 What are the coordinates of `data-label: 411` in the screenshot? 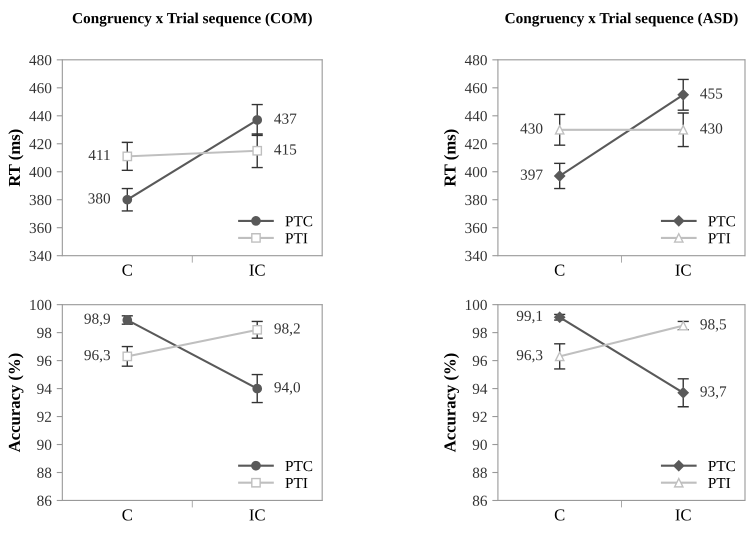 It's located at (99, 155).